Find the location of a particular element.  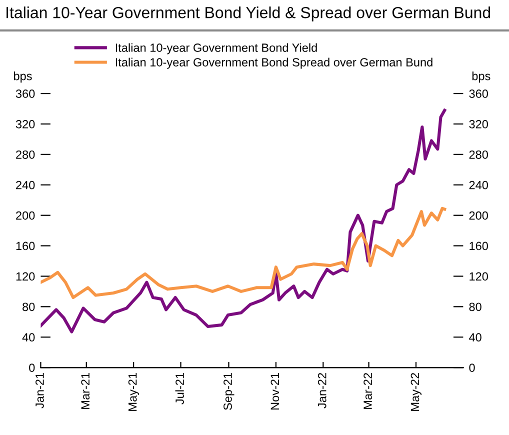

y2-tick-label: 360 is located at coordinates (478, 94).